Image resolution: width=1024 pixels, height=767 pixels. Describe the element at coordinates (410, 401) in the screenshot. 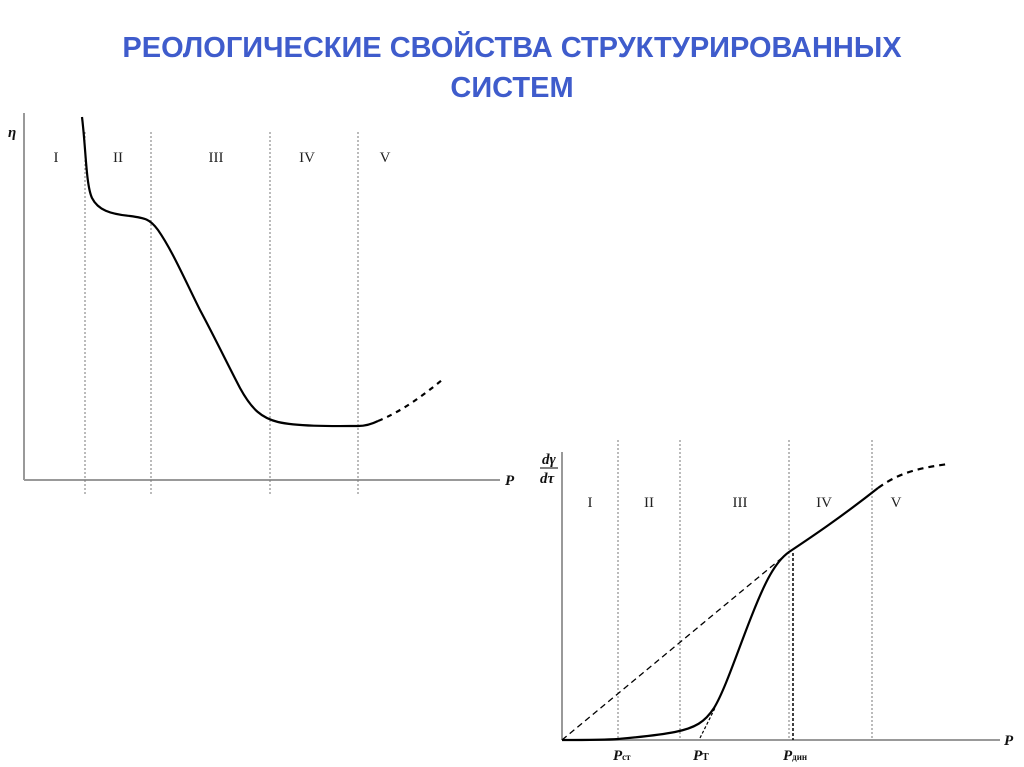

I see `viscosity-curve-extrapolation` at that location.